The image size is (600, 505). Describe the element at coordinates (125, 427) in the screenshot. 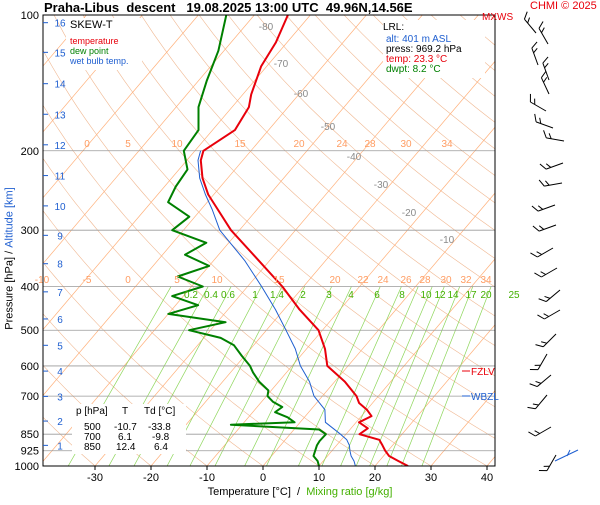

I see `table-row-t: -10.7` at that location.